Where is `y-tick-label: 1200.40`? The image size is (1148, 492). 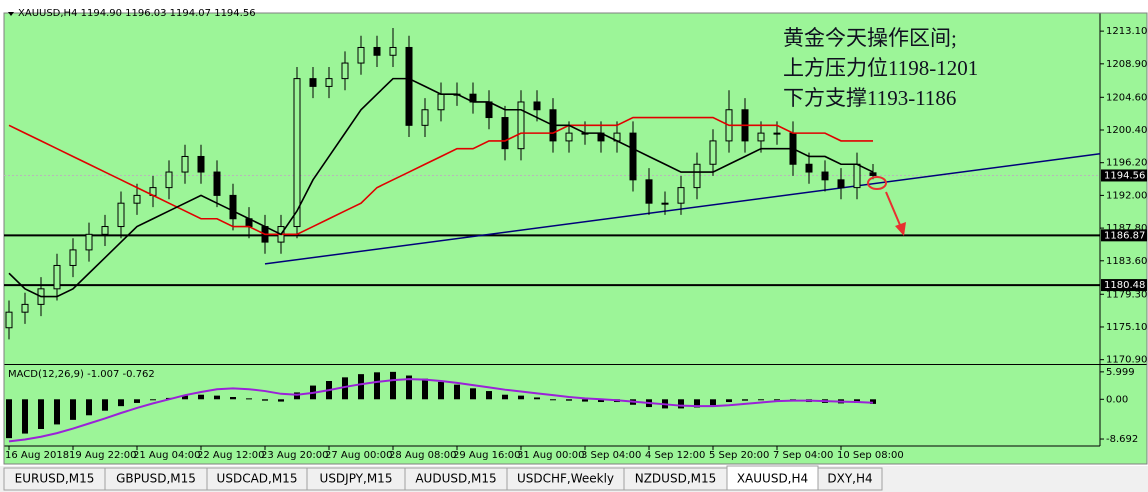 y-tick-label: 1200.40 is located at coordinates (1126, 130).